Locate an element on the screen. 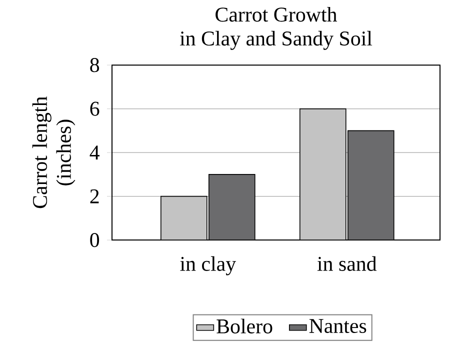 The image size is (456, 361). chart-subtitle: in Clay and Sandy Soil is located at coordinates (276, 40).